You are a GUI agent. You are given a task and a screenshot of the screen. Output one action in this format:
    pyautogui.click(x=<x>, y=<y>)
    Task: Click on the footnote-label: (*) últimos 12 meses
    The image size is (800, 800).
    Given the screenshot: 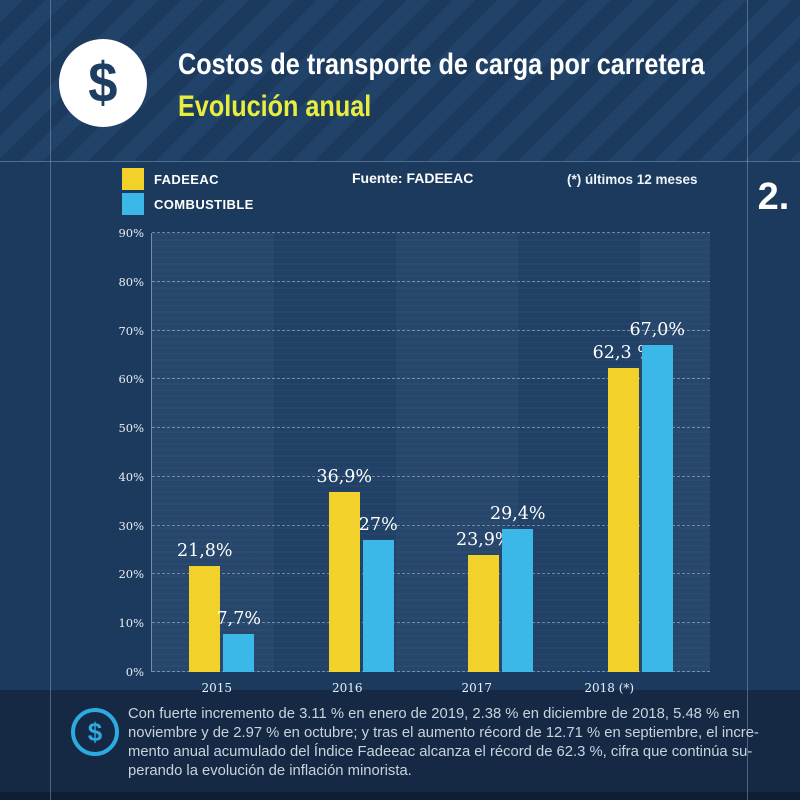 What is the action you would take?
    pyautogui.click(x=632, y=179)
    